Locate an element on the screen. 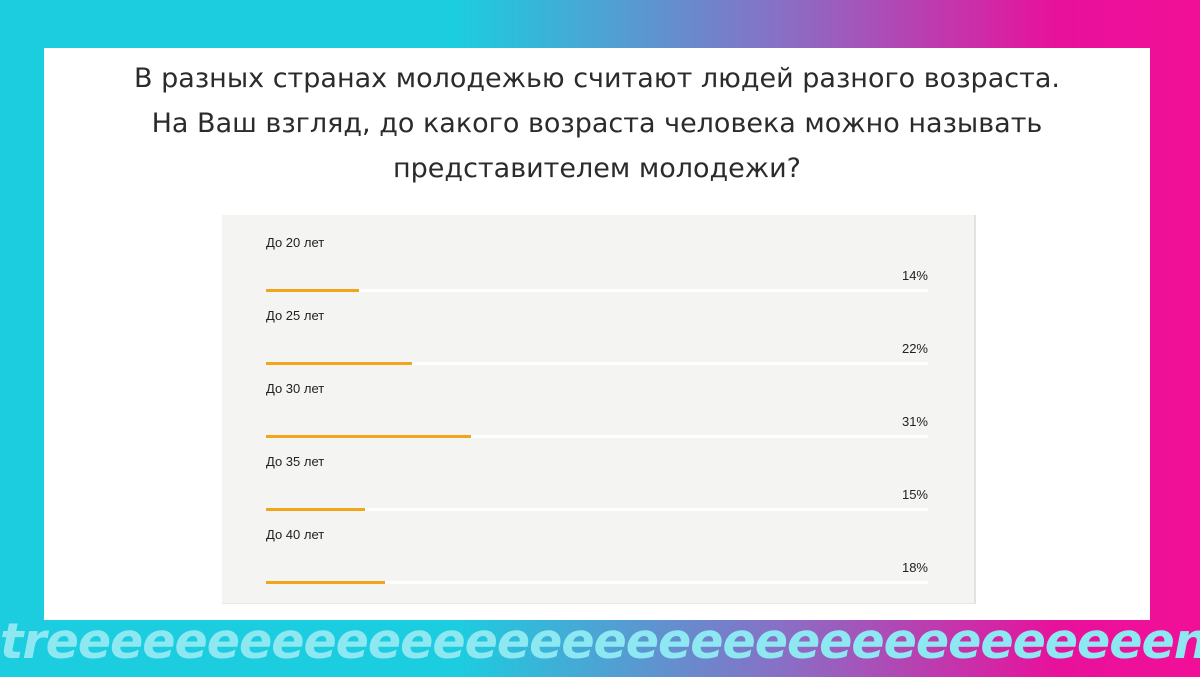 The height and width of the screenshot is (677, 1200). poll-option: До 35 лет 15% is located at coordinates (597, 490).